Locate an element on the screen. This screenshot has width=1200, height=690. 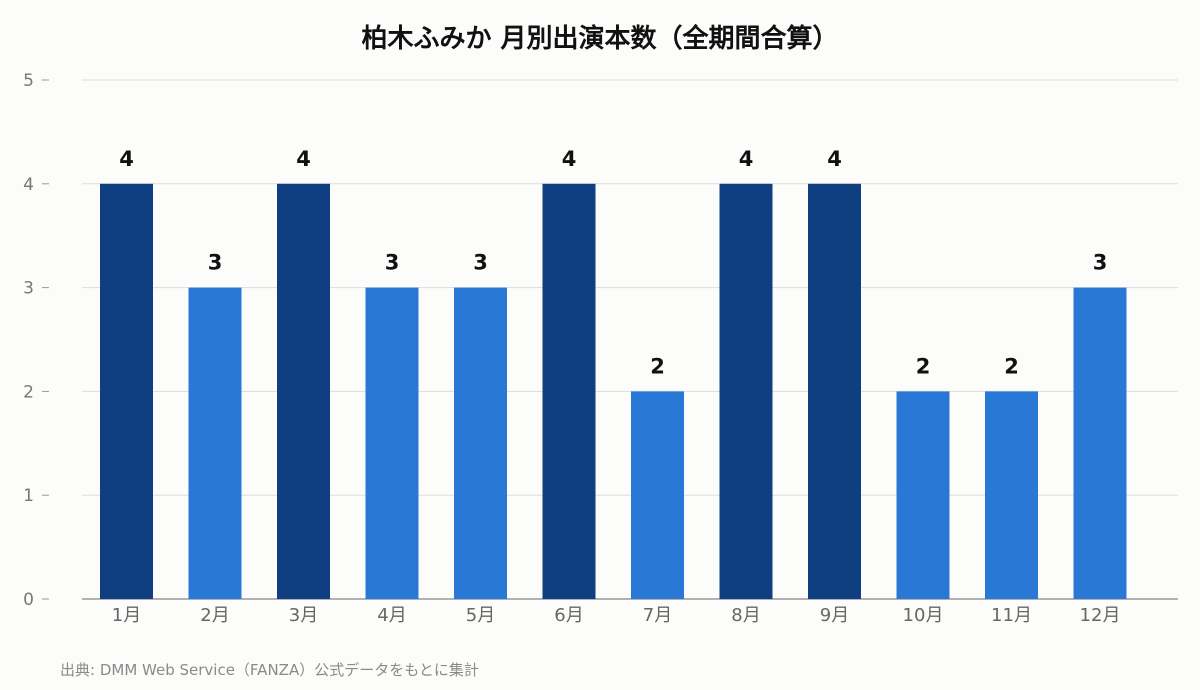
x-tick-label: 11月 is located at coordinates (1011, 615).